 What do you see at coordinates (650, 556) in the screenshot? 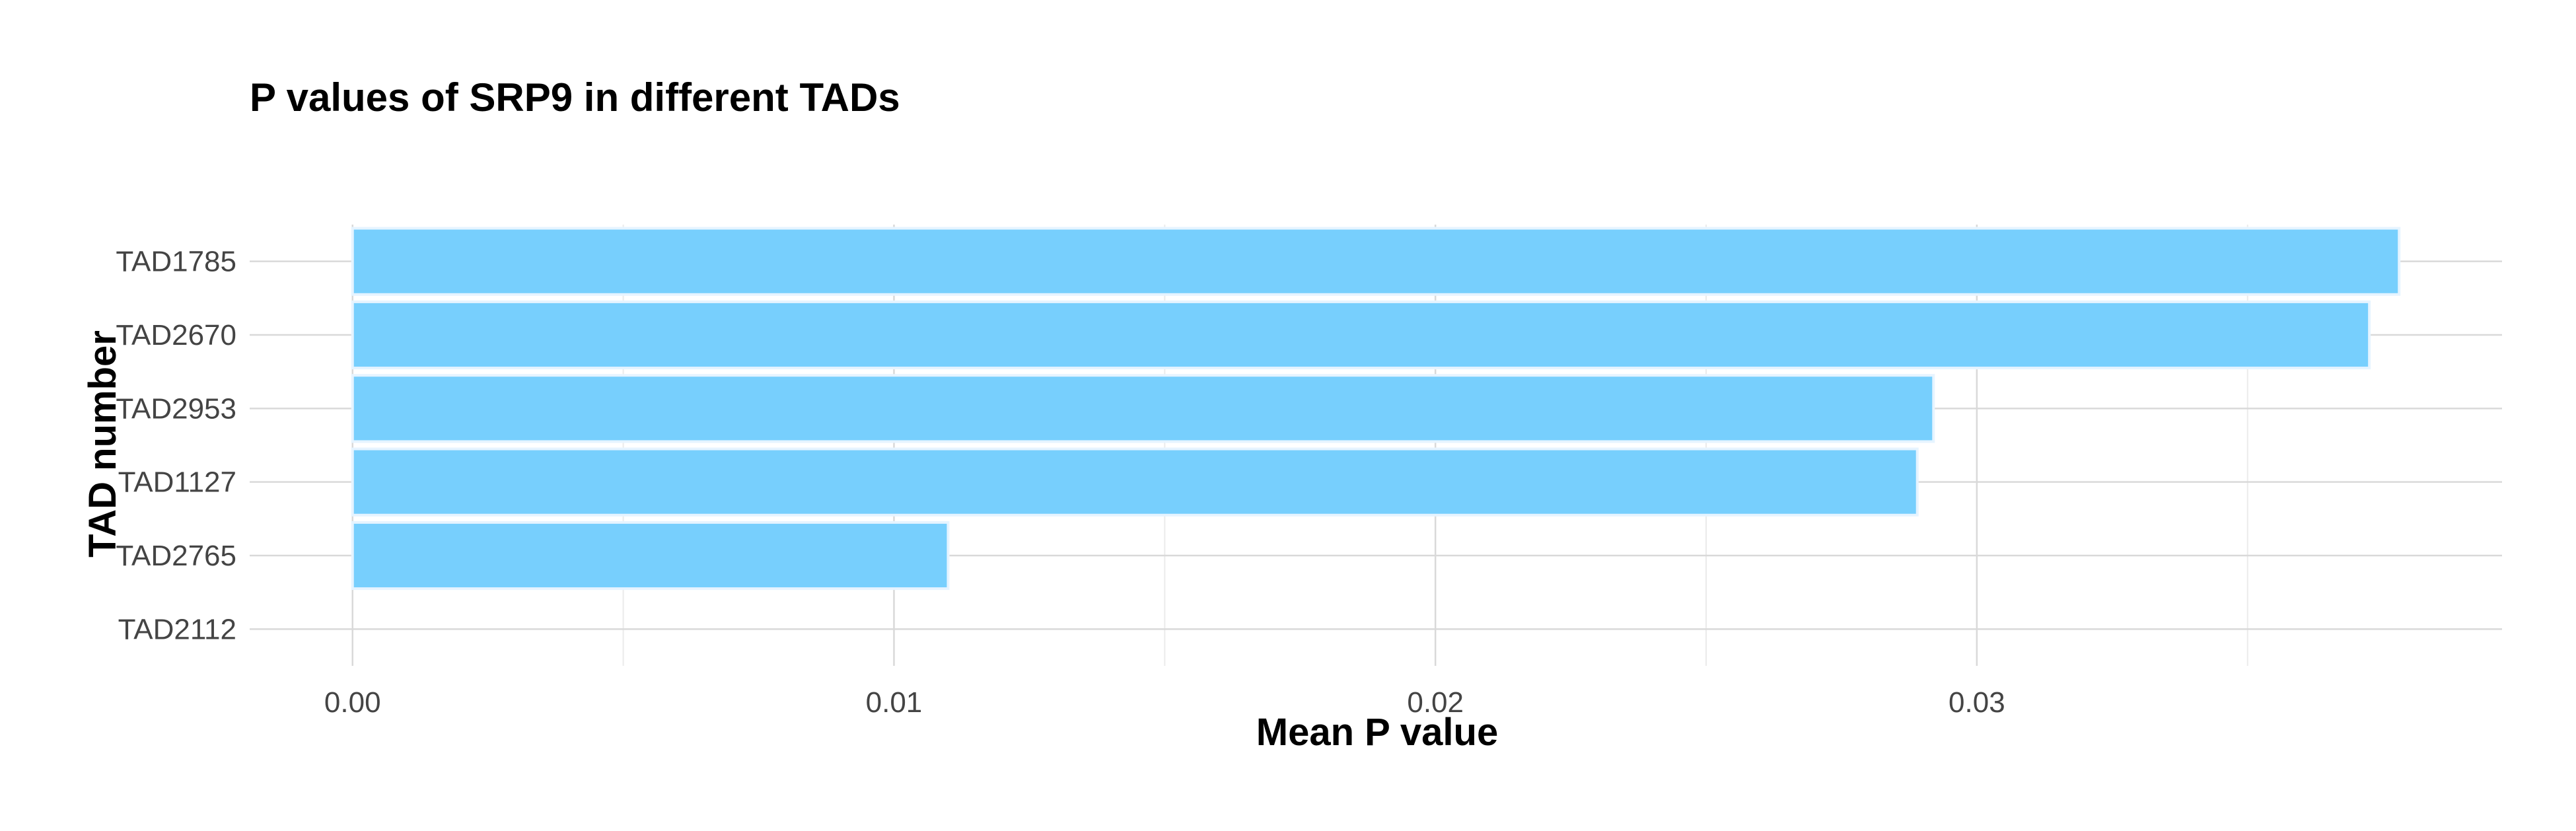
I see `bar-tad2765` at bounding box center [650, 556].